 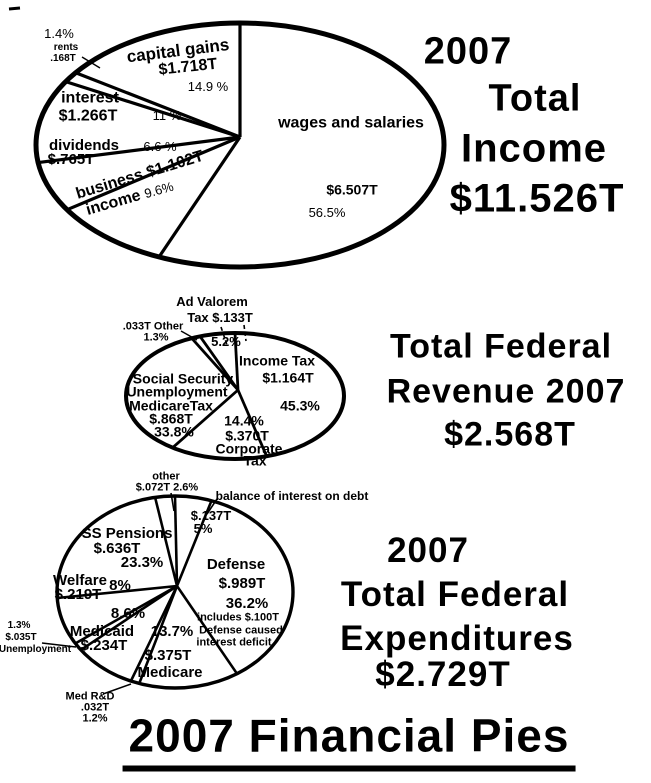 What do you see at coordinates (153, 487) in the screenshot?
I see `other-expend-amount: $.072T` at bounding box center [153, 487].